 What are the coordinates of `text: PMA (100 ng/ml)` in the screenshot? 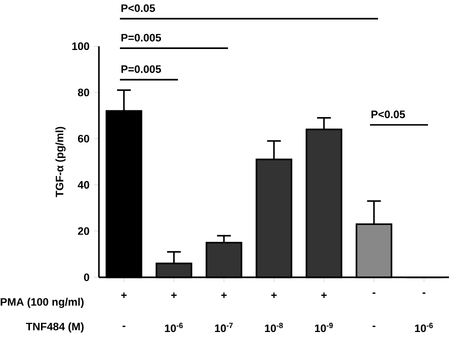 It's located at (42, 303).